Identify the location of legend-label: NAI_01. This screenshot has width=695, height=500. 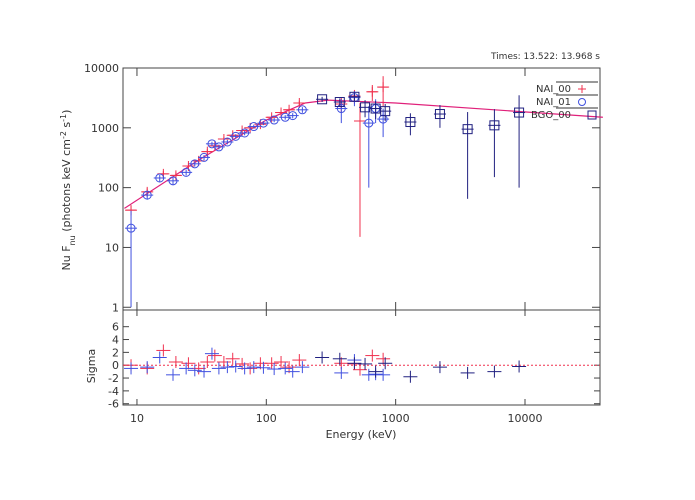
(553, 102).